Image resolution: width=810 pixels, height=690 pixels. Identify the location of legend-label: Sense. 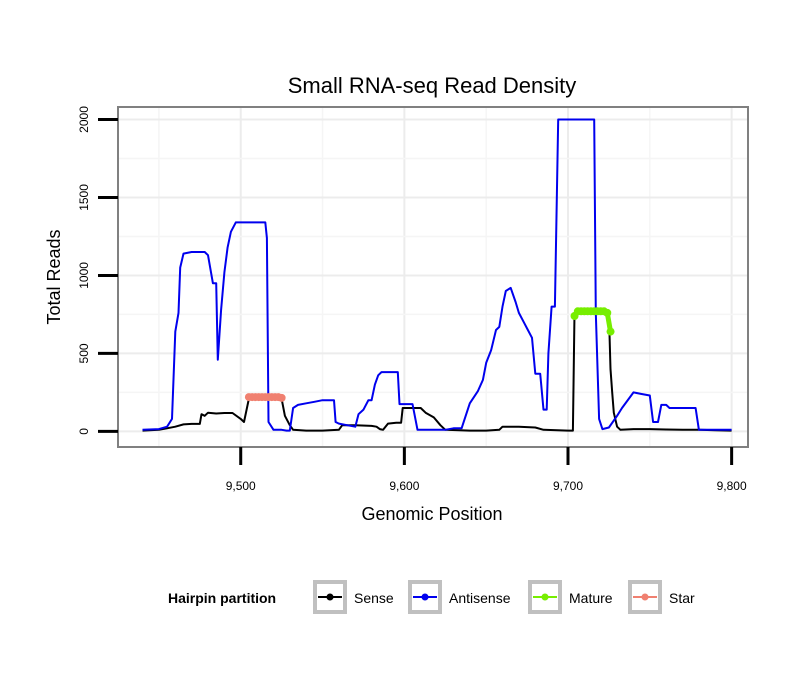
(374, 598).